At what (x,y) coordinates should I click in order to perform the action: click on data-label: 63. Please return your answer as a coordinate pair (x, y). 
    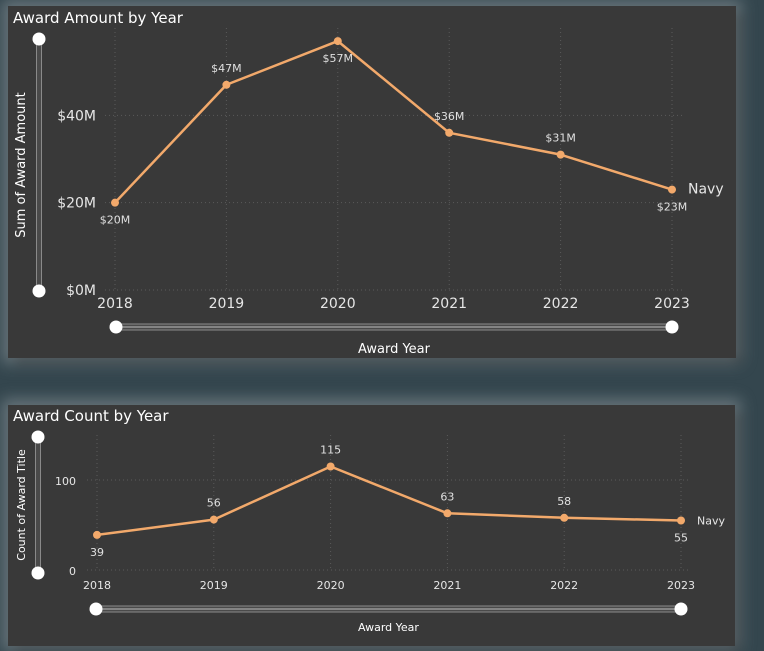
    Looking at the image, I should click on (447, 496).